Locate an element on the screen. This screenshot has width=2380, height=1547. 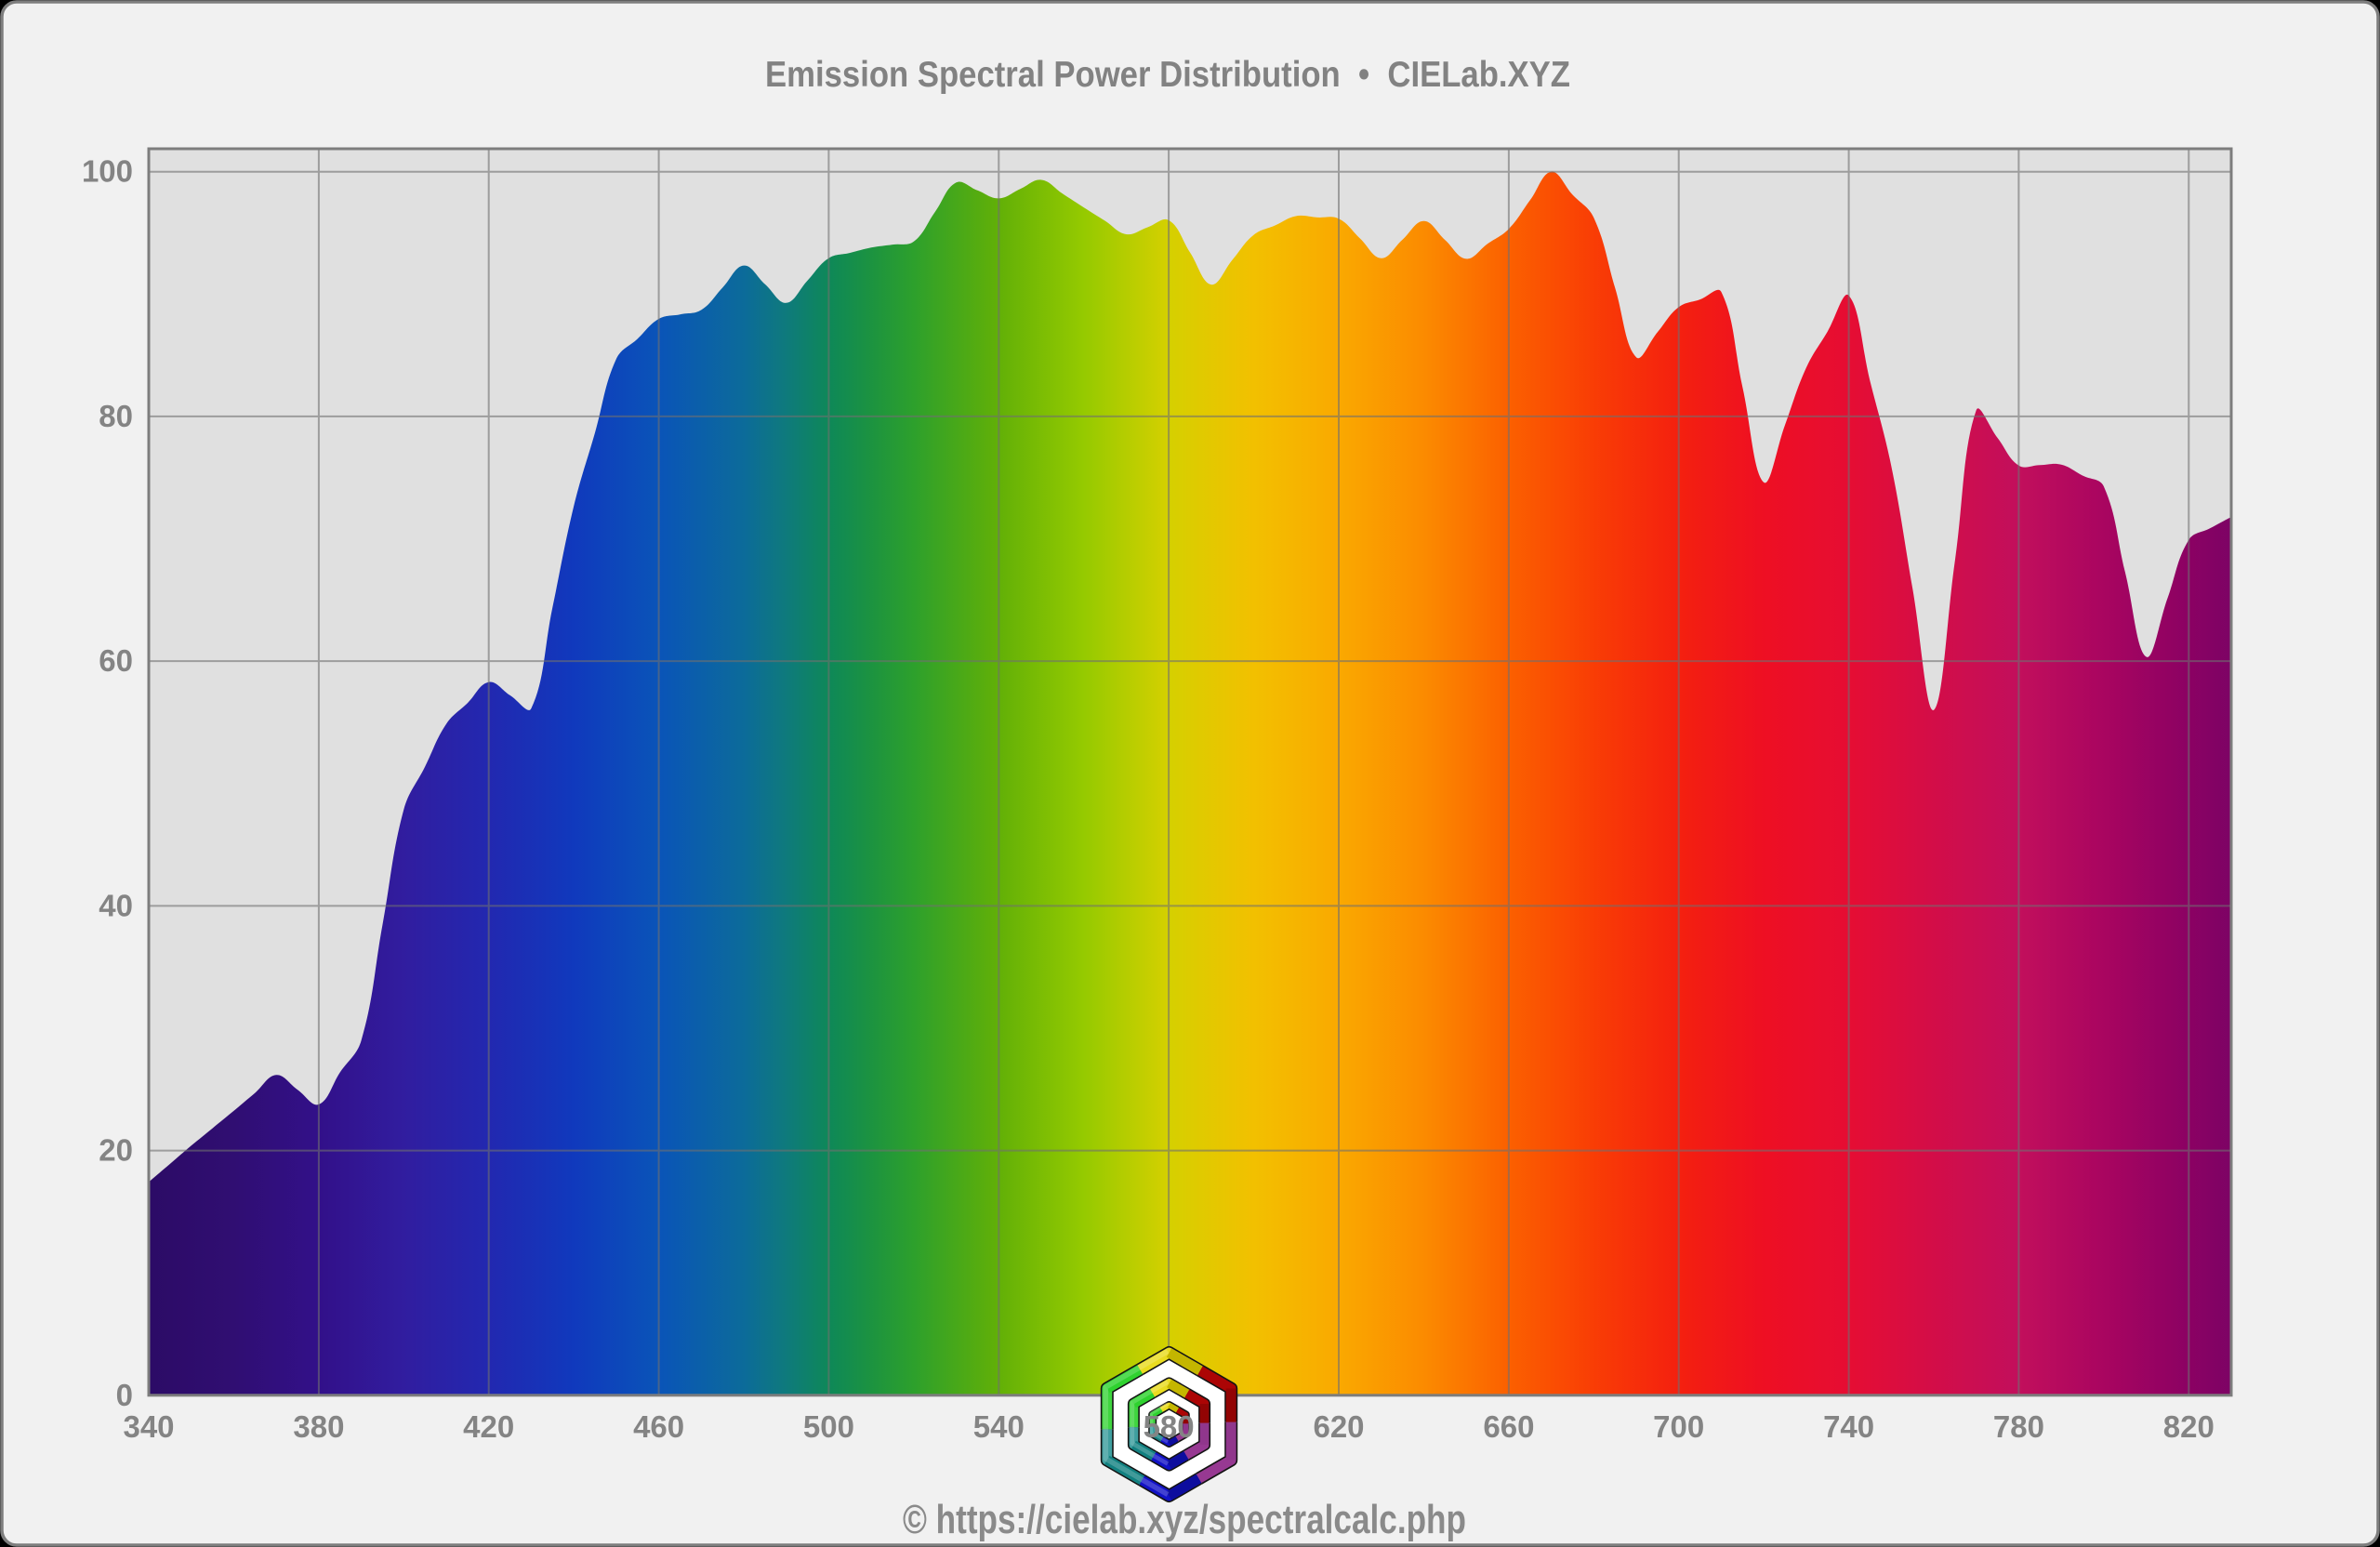
svg-text: 740 is located at coordinates (1848, 1426).